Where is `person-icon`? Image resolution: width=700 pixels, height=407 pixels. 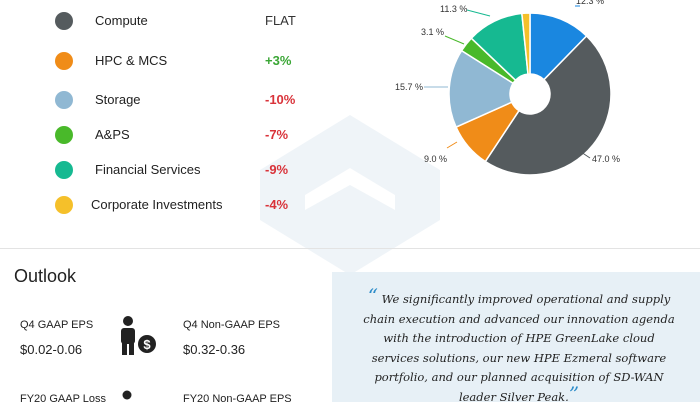
person-icon is located at coordinates (127, 395).